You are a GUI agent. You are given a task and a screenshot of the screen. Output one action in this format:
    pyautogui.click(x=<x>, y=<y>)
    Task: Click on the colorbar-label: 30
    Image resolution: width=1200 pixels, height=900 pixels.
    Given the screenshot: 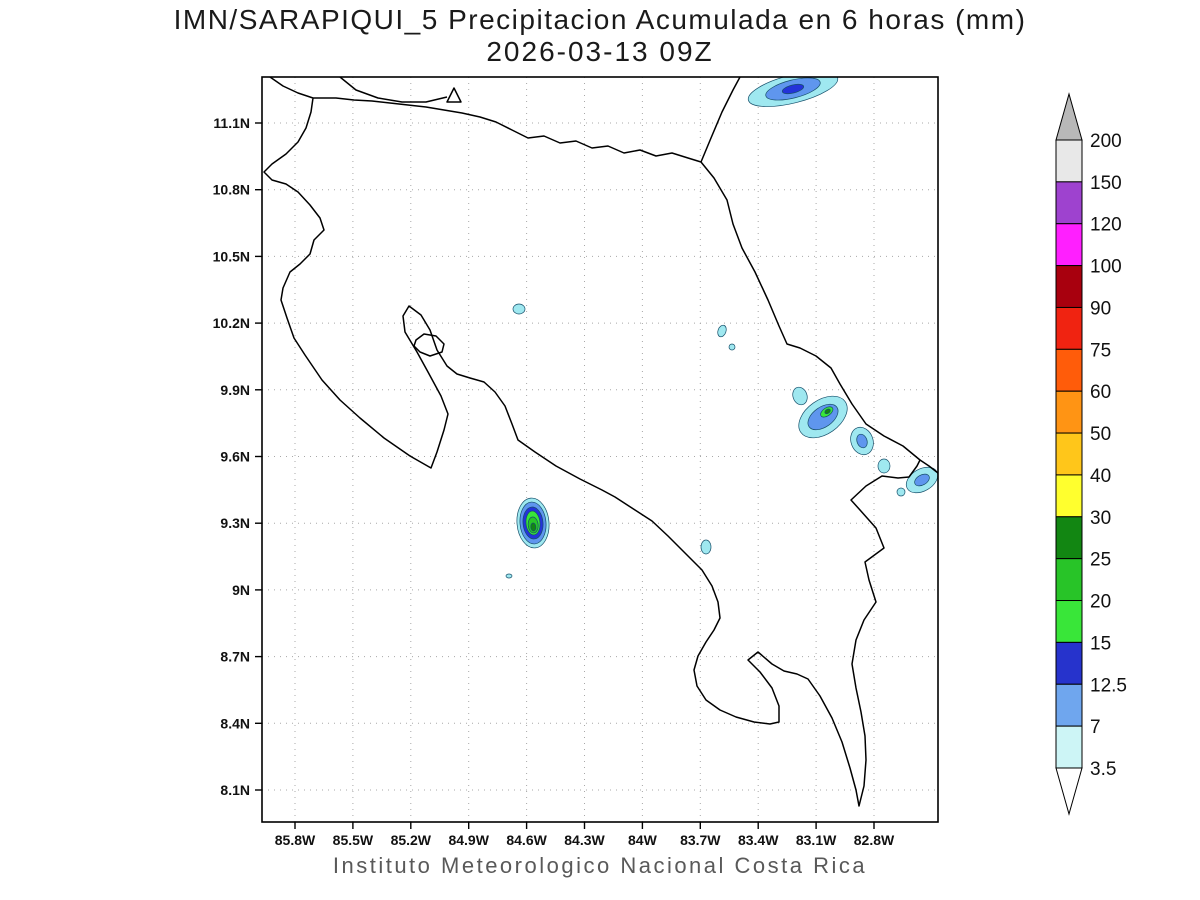 What is the action you would take?
    pyautogui.click(x=1100, y=518)
    